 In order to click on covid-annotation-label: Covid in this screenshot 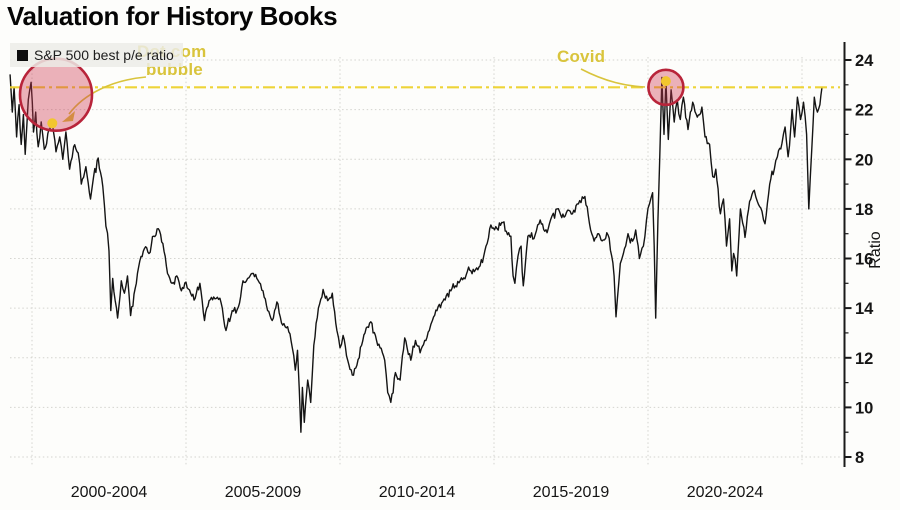, I will do `click(581, 56)`.